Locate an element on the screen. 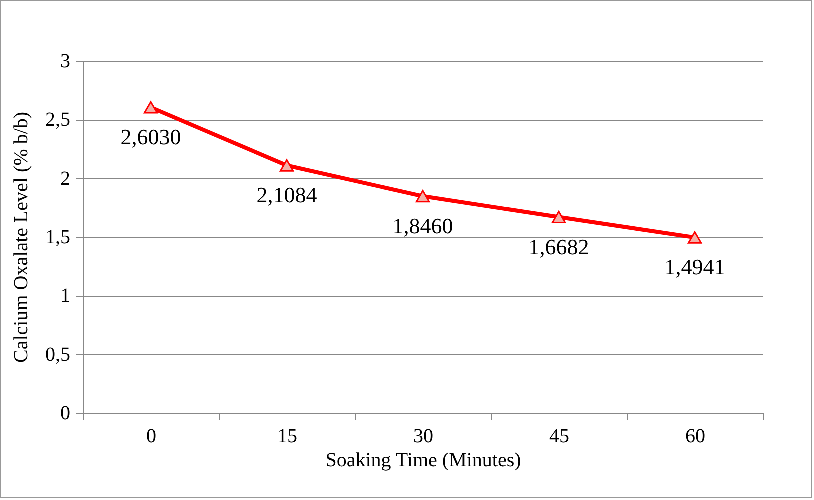  x-tick-label: 45 is located at coordinates (560, 437).